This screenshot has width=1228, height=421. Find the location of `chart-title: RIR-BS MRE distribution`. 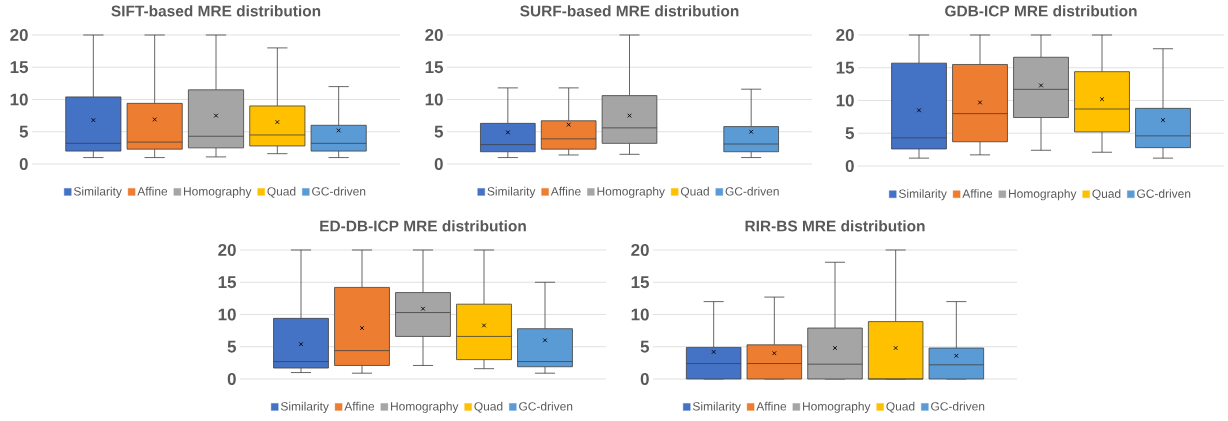

chart-title: RIR-BS MRE distribution is located at coordinates (835, 226).